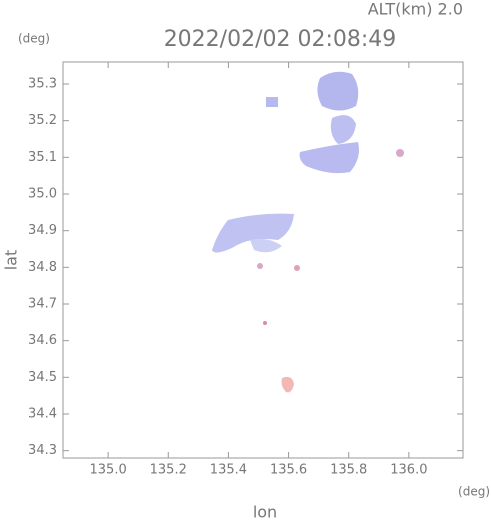  I want to click on x-tick-label: 135.2, so click(168, 470).